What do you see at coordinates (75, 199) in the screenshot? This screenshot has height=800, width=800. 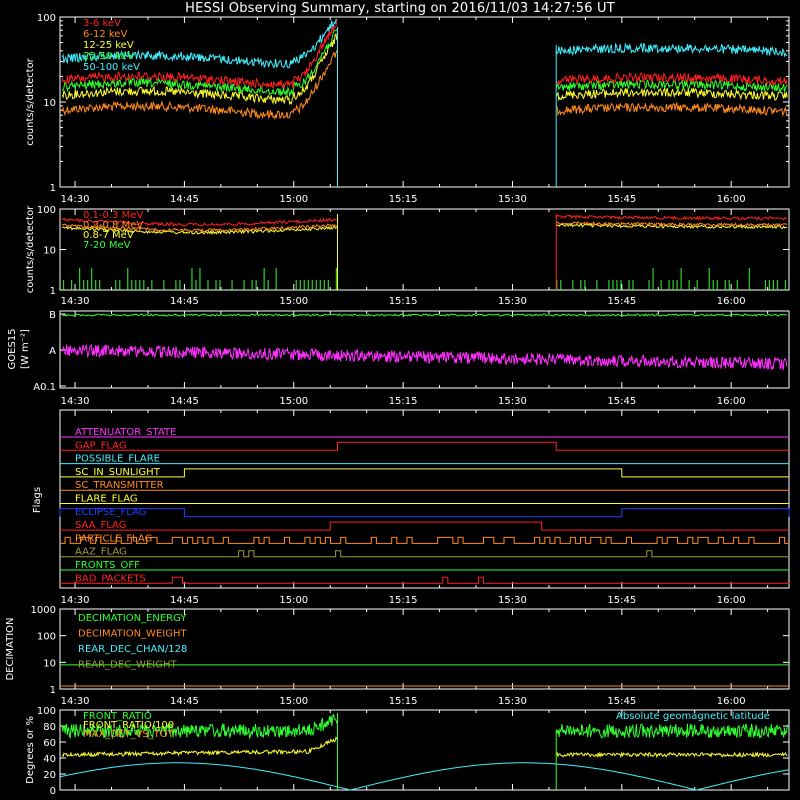 I see `lowE-xtick-label: 14:30` at bounding box center [75, 199].